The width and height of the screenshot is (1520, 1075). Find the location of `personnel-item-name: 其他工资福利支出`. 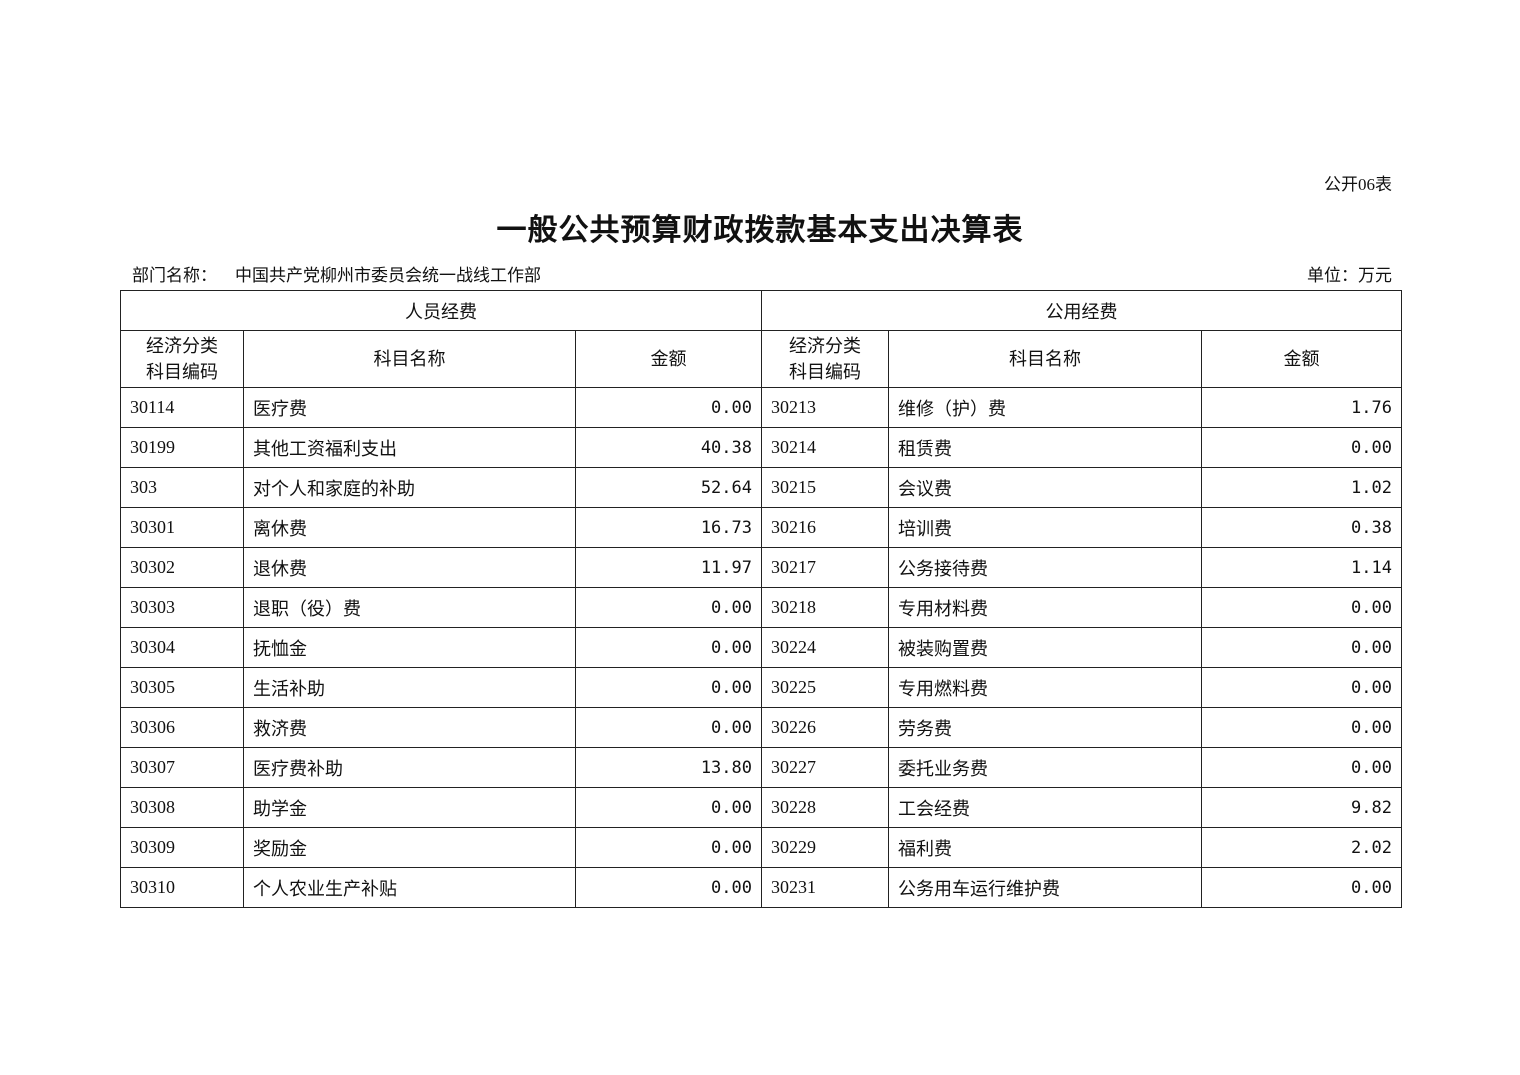

personnel-item-name: 其他工资福利支出 is located at coordinates (409, 447).